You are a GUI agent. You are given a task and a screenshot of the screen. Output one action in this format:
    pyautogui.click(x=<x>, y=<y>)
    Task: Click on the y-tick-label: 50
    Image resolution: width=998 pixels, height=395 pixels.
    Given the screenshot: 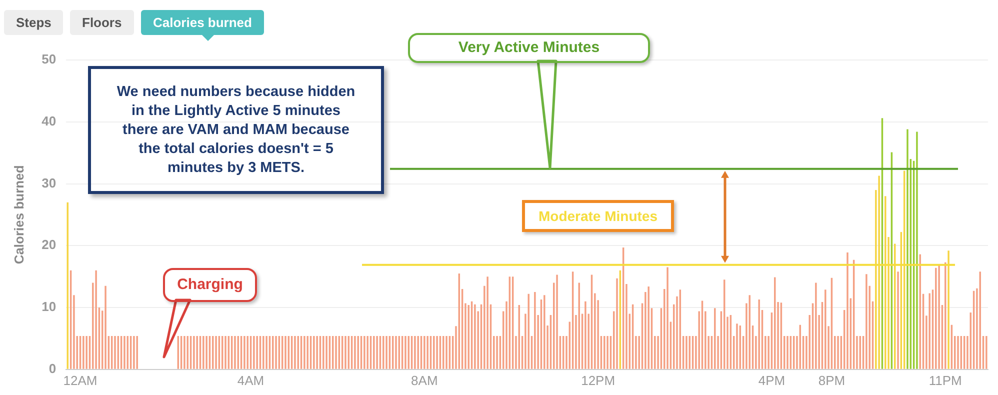 What is the action you would take?
    pyautogui.click(x=49, y=59)
    